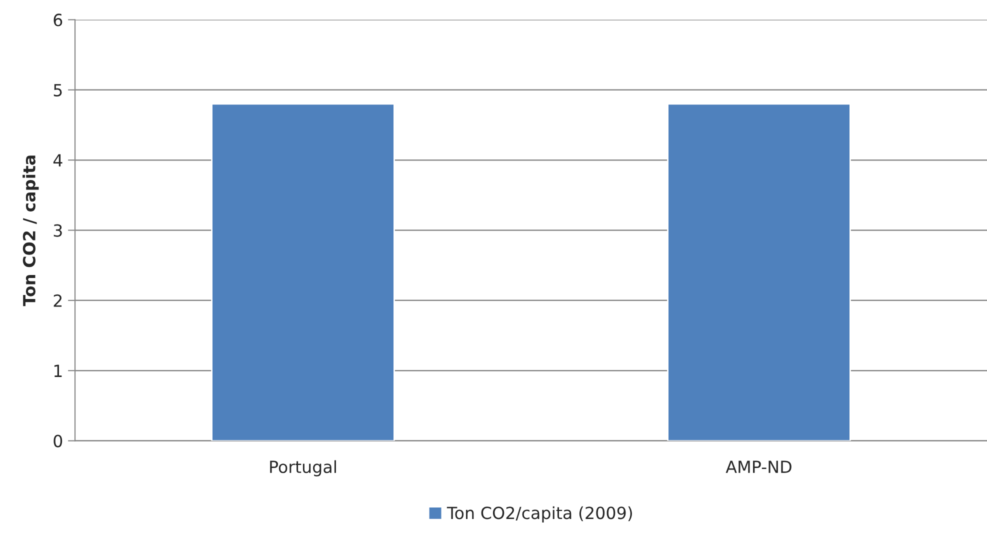 The width and height of the screenshot is (987, 533). Describe the element at coordinates (539, 514) in the screenshot. I see `legend-label: Ton CO2/capita (2009)` at that location.